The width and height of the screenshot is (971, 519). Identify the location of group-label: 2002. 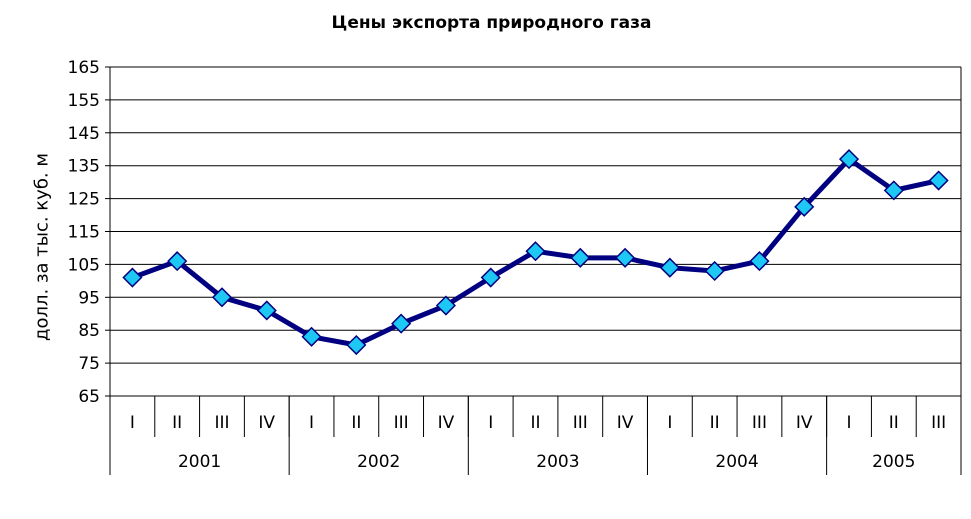
(378, 462).